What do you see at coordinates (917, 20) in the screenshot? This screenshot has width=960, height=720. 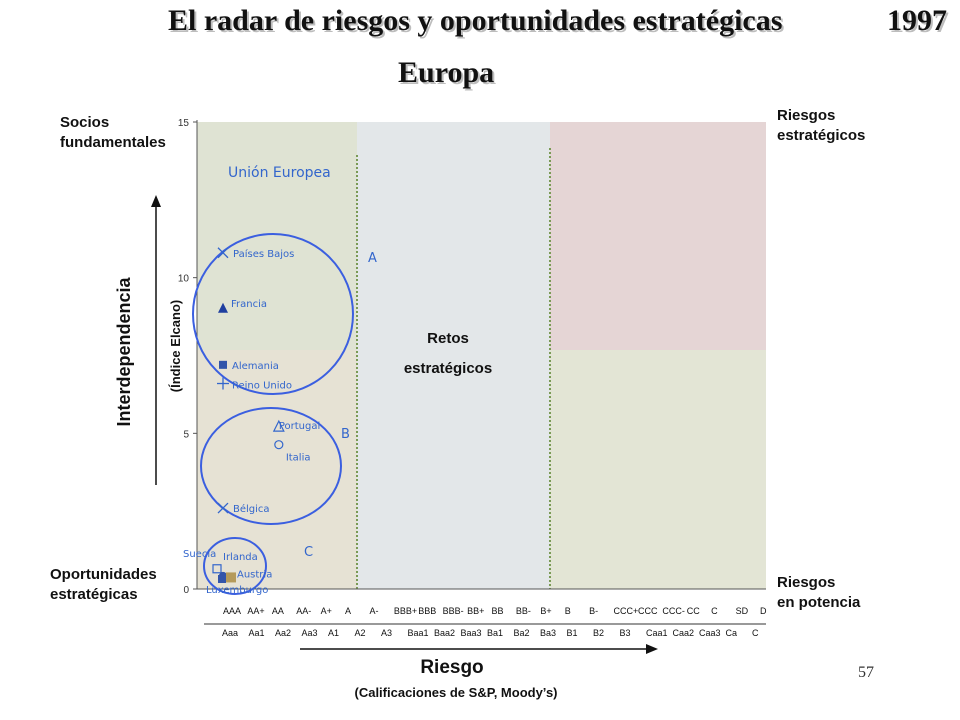 I see `slide-year: 1997` at bounding box center [917, 20].